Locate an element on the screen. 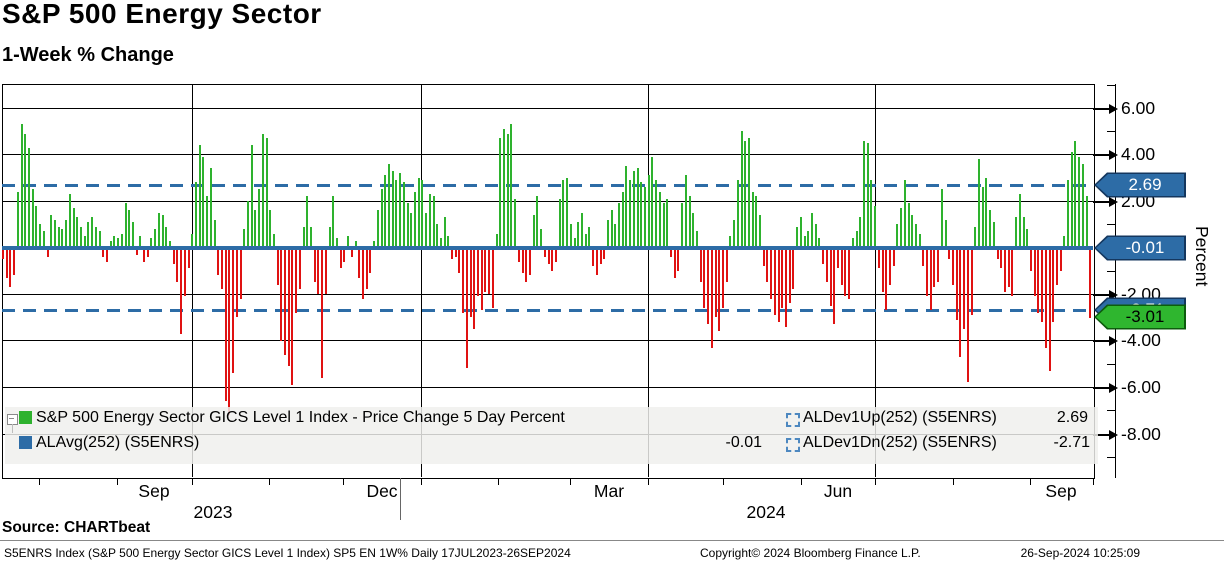 Image resolution: width=1224 pixels, height=566 pixels. year-separator is located at coordinates (400, 499).